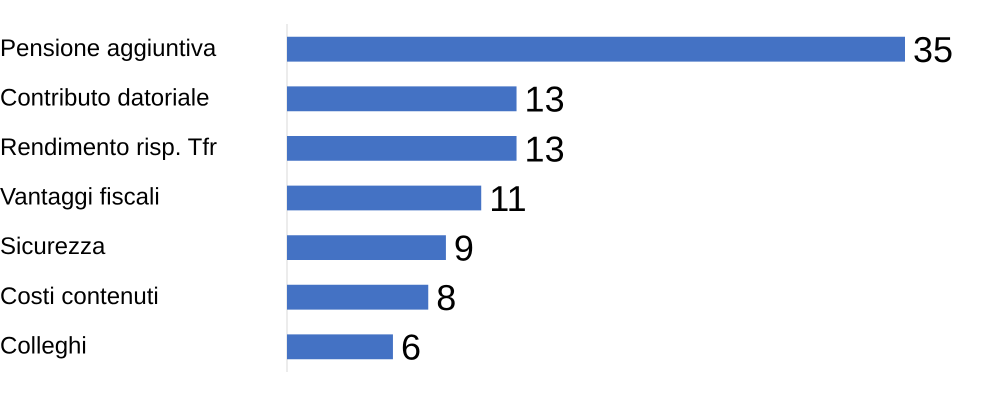 The width and height of the screenshot is (986, 396). What do you see at coordinates (933, 49) in the screenshot?
I see `data-label: 35` at bounding box center [933, 49].